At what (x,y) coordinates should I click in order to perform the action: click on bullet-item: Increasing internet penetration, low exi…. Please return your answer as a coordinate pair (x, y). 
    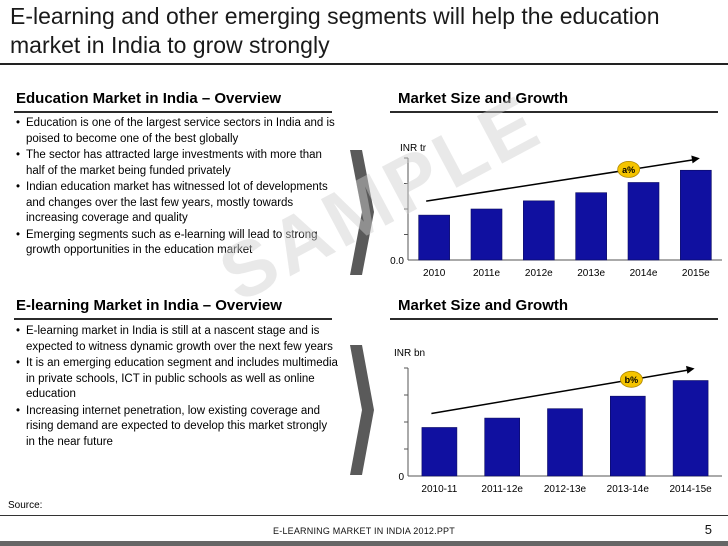
    Looking at the image, I should click on (177, 427).